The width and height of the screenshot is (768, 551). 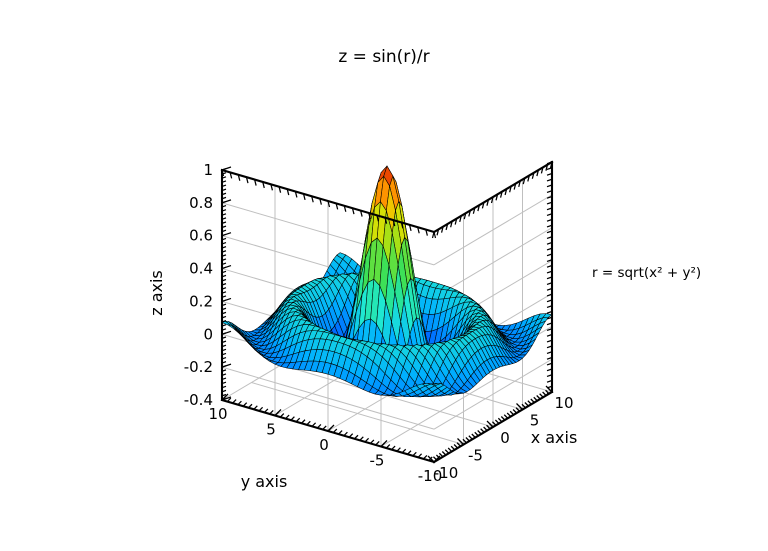 What do you see at coordinates (324, 445) in the screenshot?
I see `y-tick-label: 0` at bounding box center [324, 445].